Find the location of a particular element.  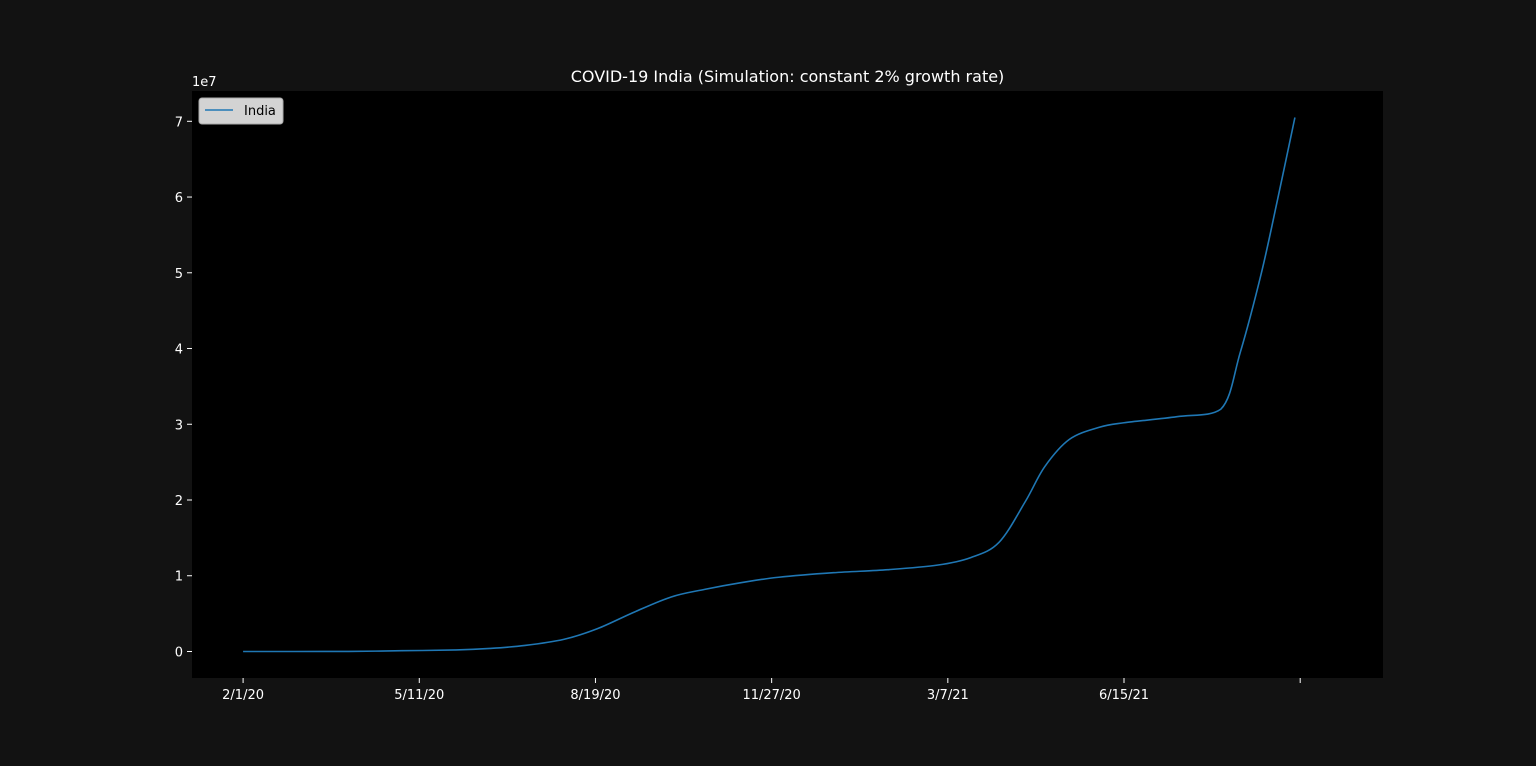

x-tick-label: 8/19/20 is located at coordinates (595, 695).